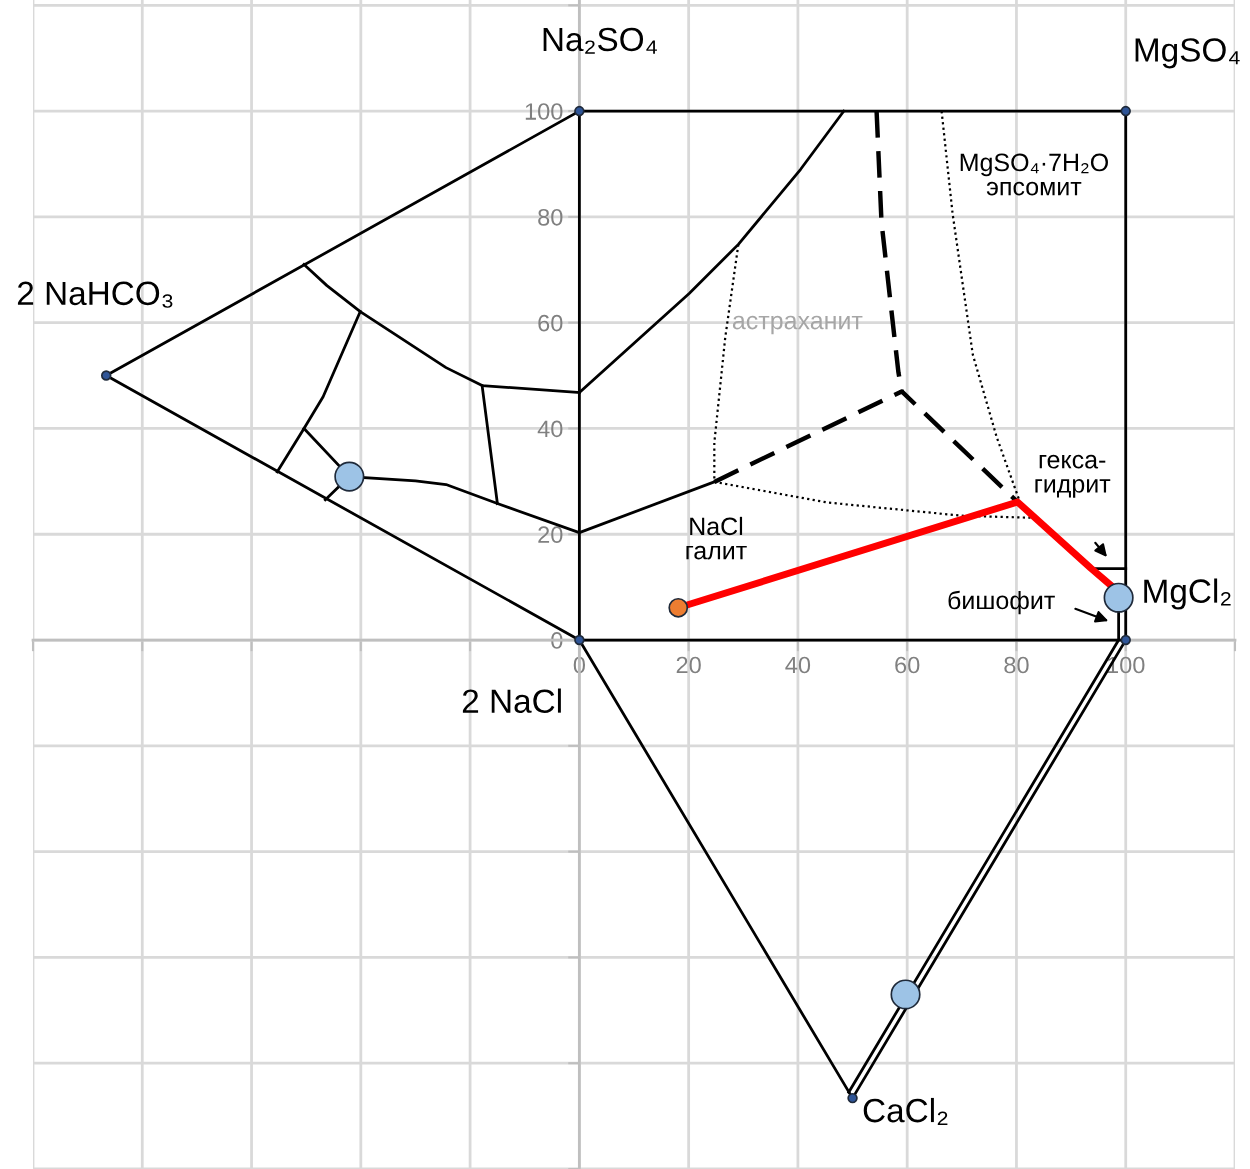 The width and height of the screenshot is (1250, 1169). Describe the element at coordinates (550, 429) in the screenshot. I see `y-tick-label: 40` at that location.